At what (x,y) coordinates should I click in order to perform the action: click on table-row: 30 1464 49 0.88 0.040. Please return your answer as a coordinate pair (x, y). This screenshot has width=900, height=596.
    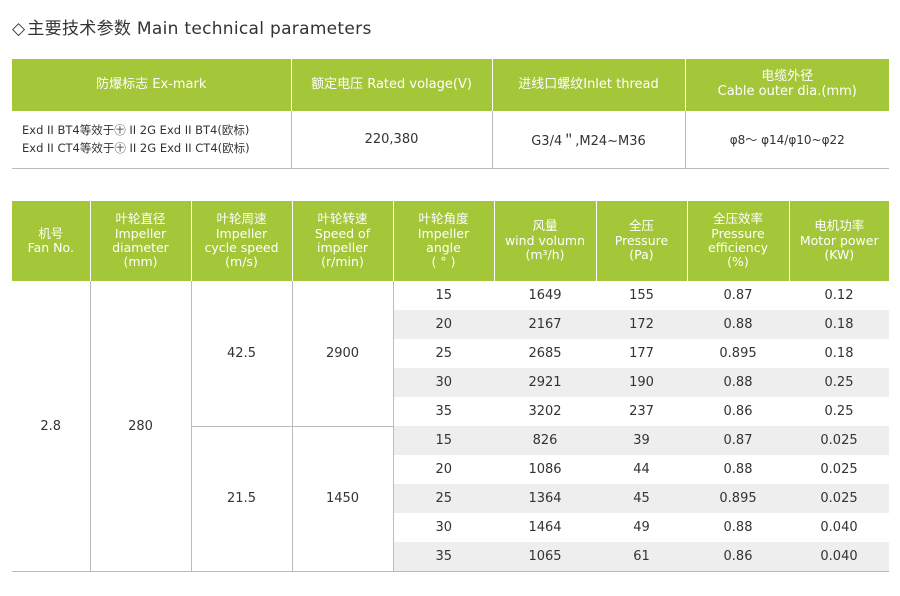
    Looking at the image, I should click on (450, 527).